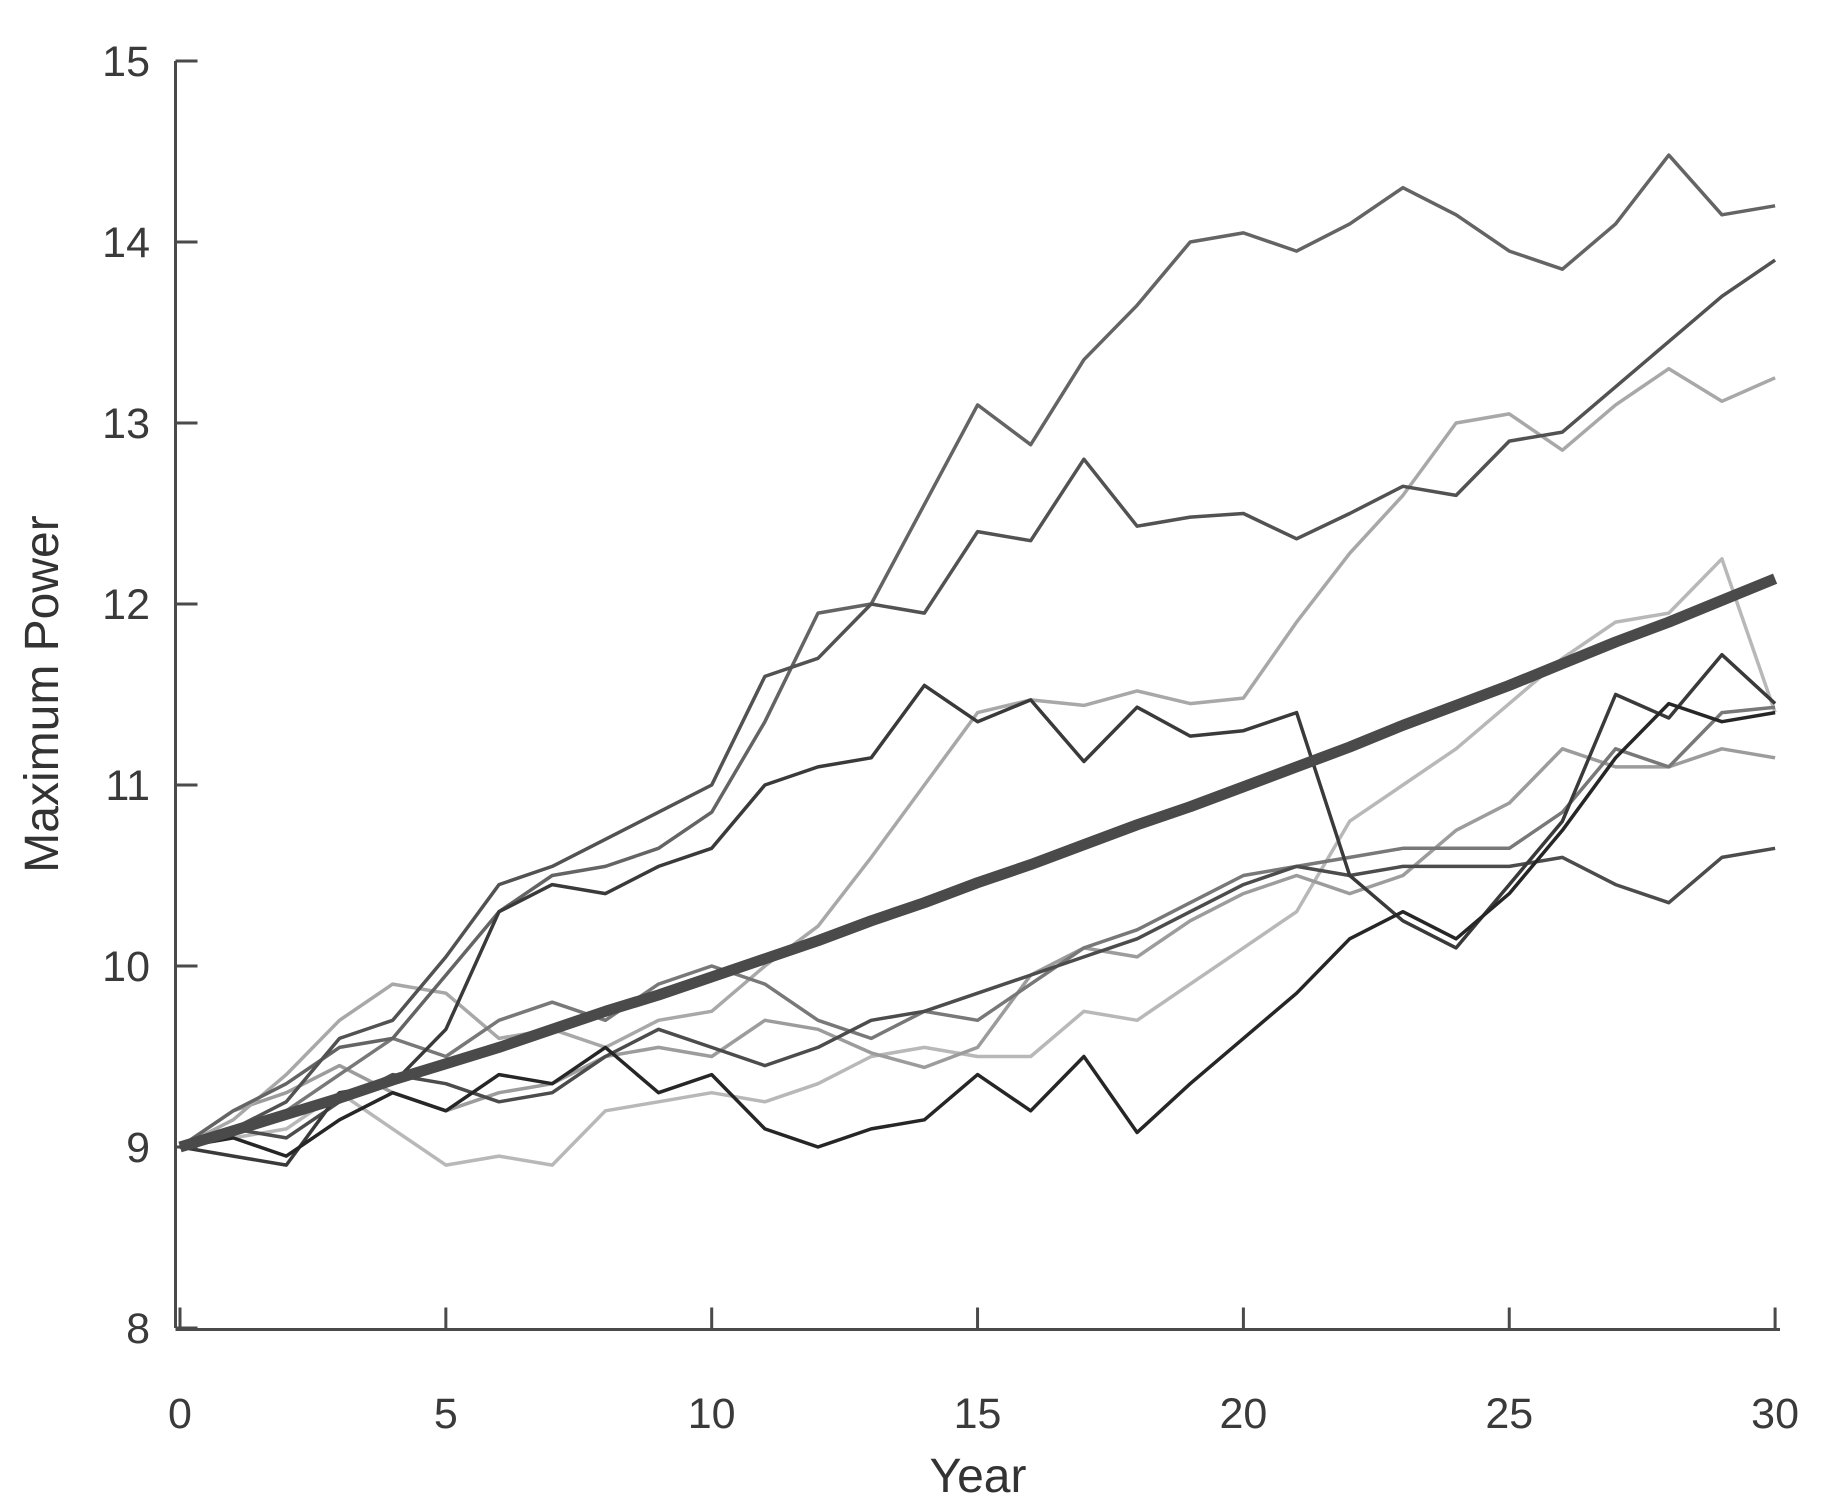  What do you see at coordinates (712, 1414) in the screenshot?
I see `x-tick-label: 10` at bounding box center [712, 1414].